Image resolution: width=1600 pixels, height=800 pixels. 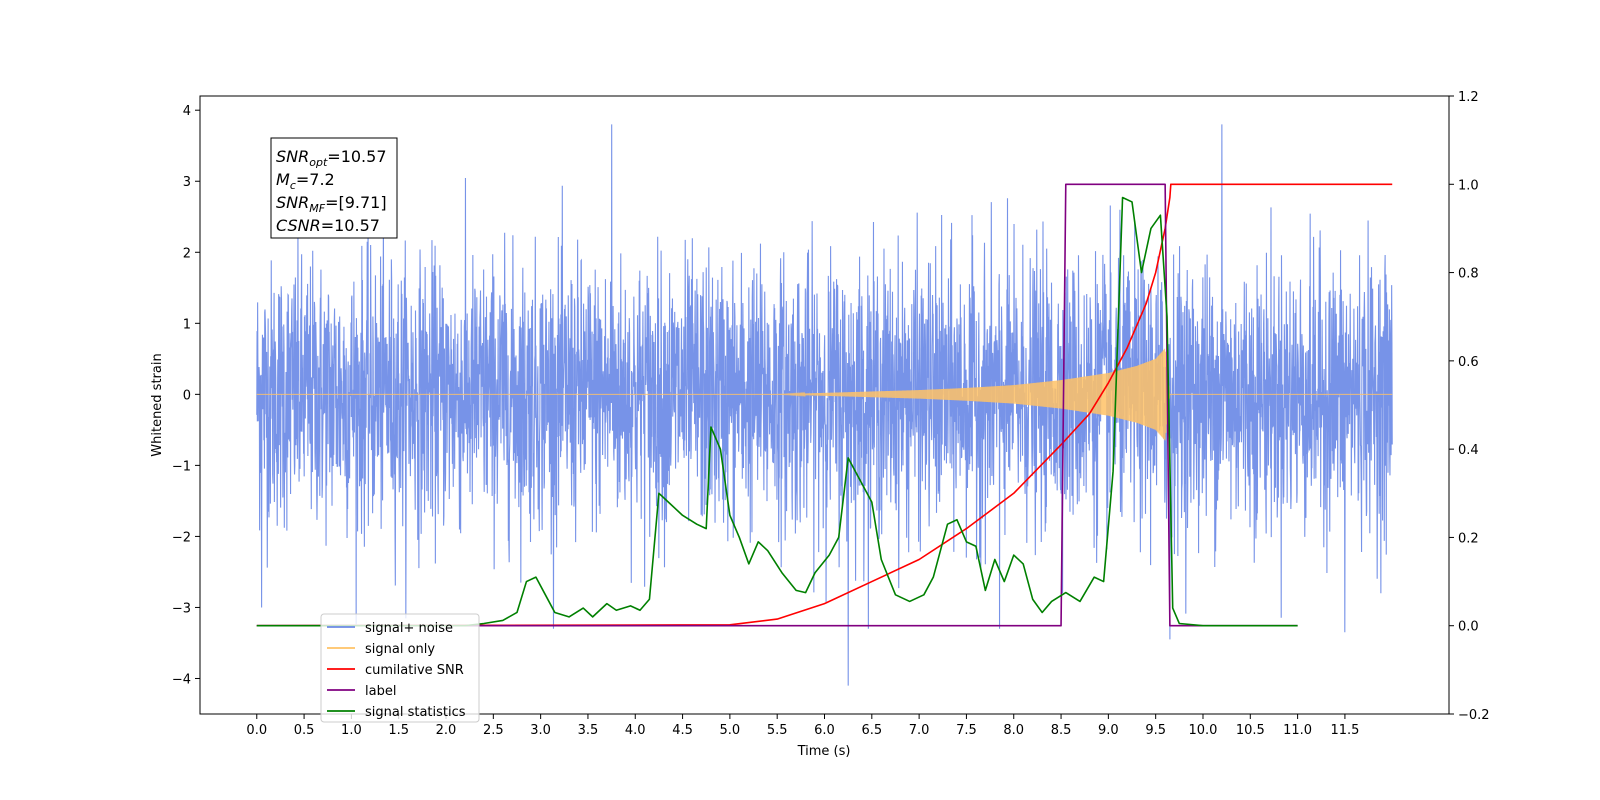 I want to click on x-tick-label: 11.0, so click(x=1297, y=730).